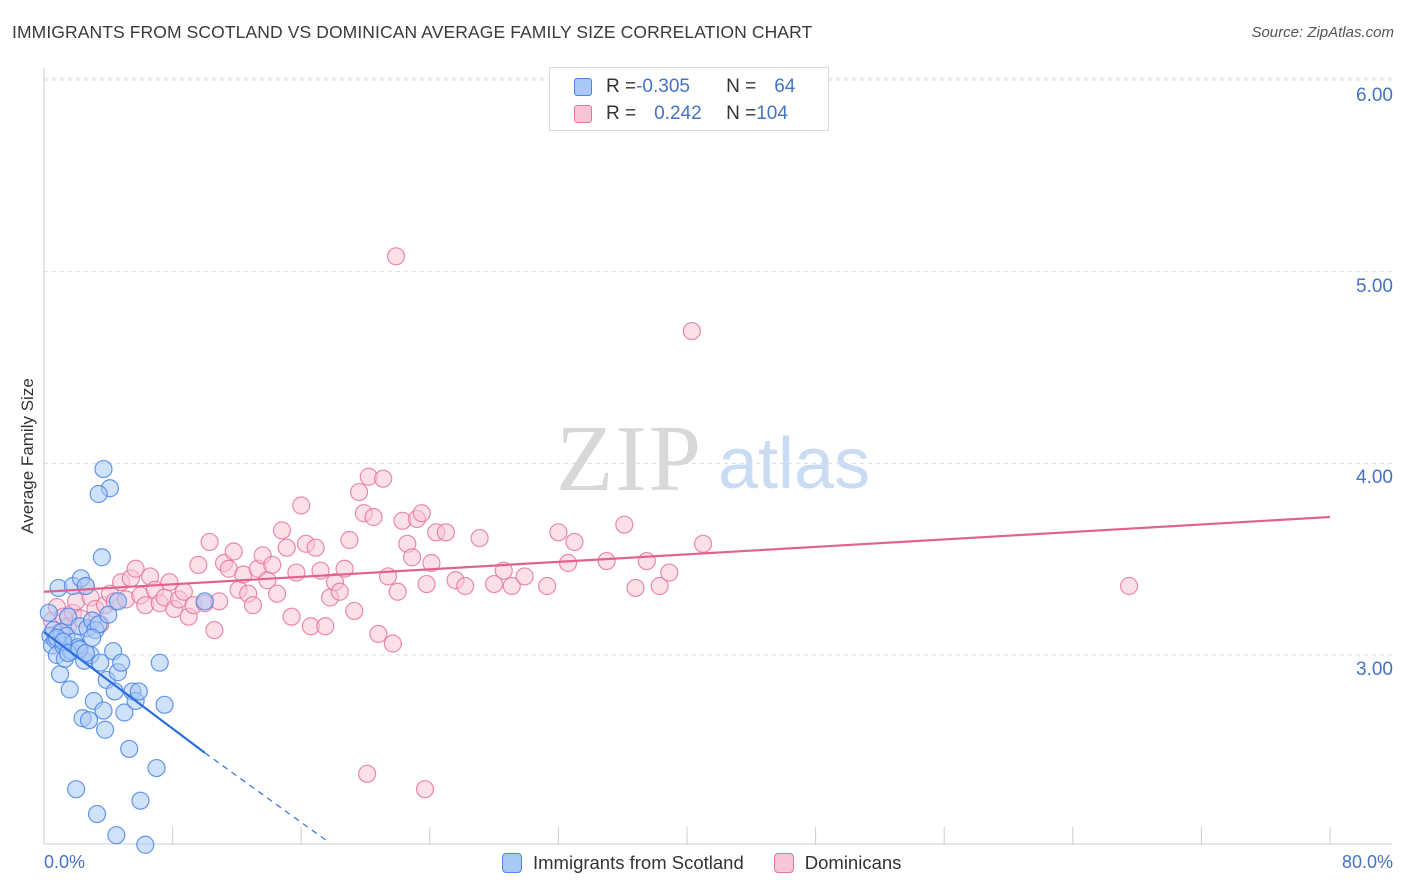 This screenshot has width=1406, height=892. What do you see at coordinates (794, 464) in the screenshot?
I see `watermark-atlas: atlas` at bounding box center [794, 464].